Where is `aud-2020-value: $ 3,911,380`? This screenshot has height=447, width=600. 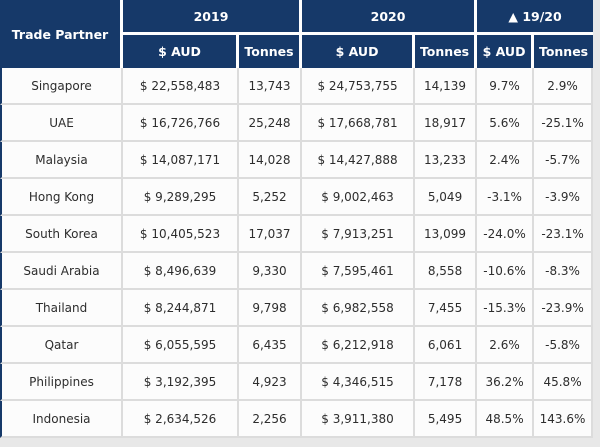
aud-2020-value: $ 3,911,380 is located at coordinates (359, 419).